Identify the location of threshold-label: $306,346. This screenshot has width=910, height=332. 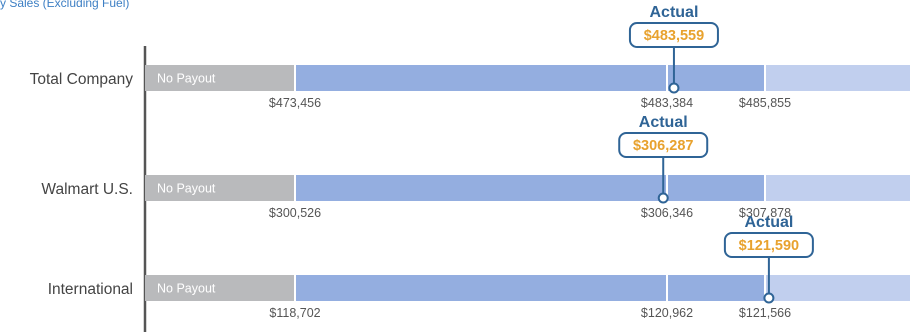
(667, 213).